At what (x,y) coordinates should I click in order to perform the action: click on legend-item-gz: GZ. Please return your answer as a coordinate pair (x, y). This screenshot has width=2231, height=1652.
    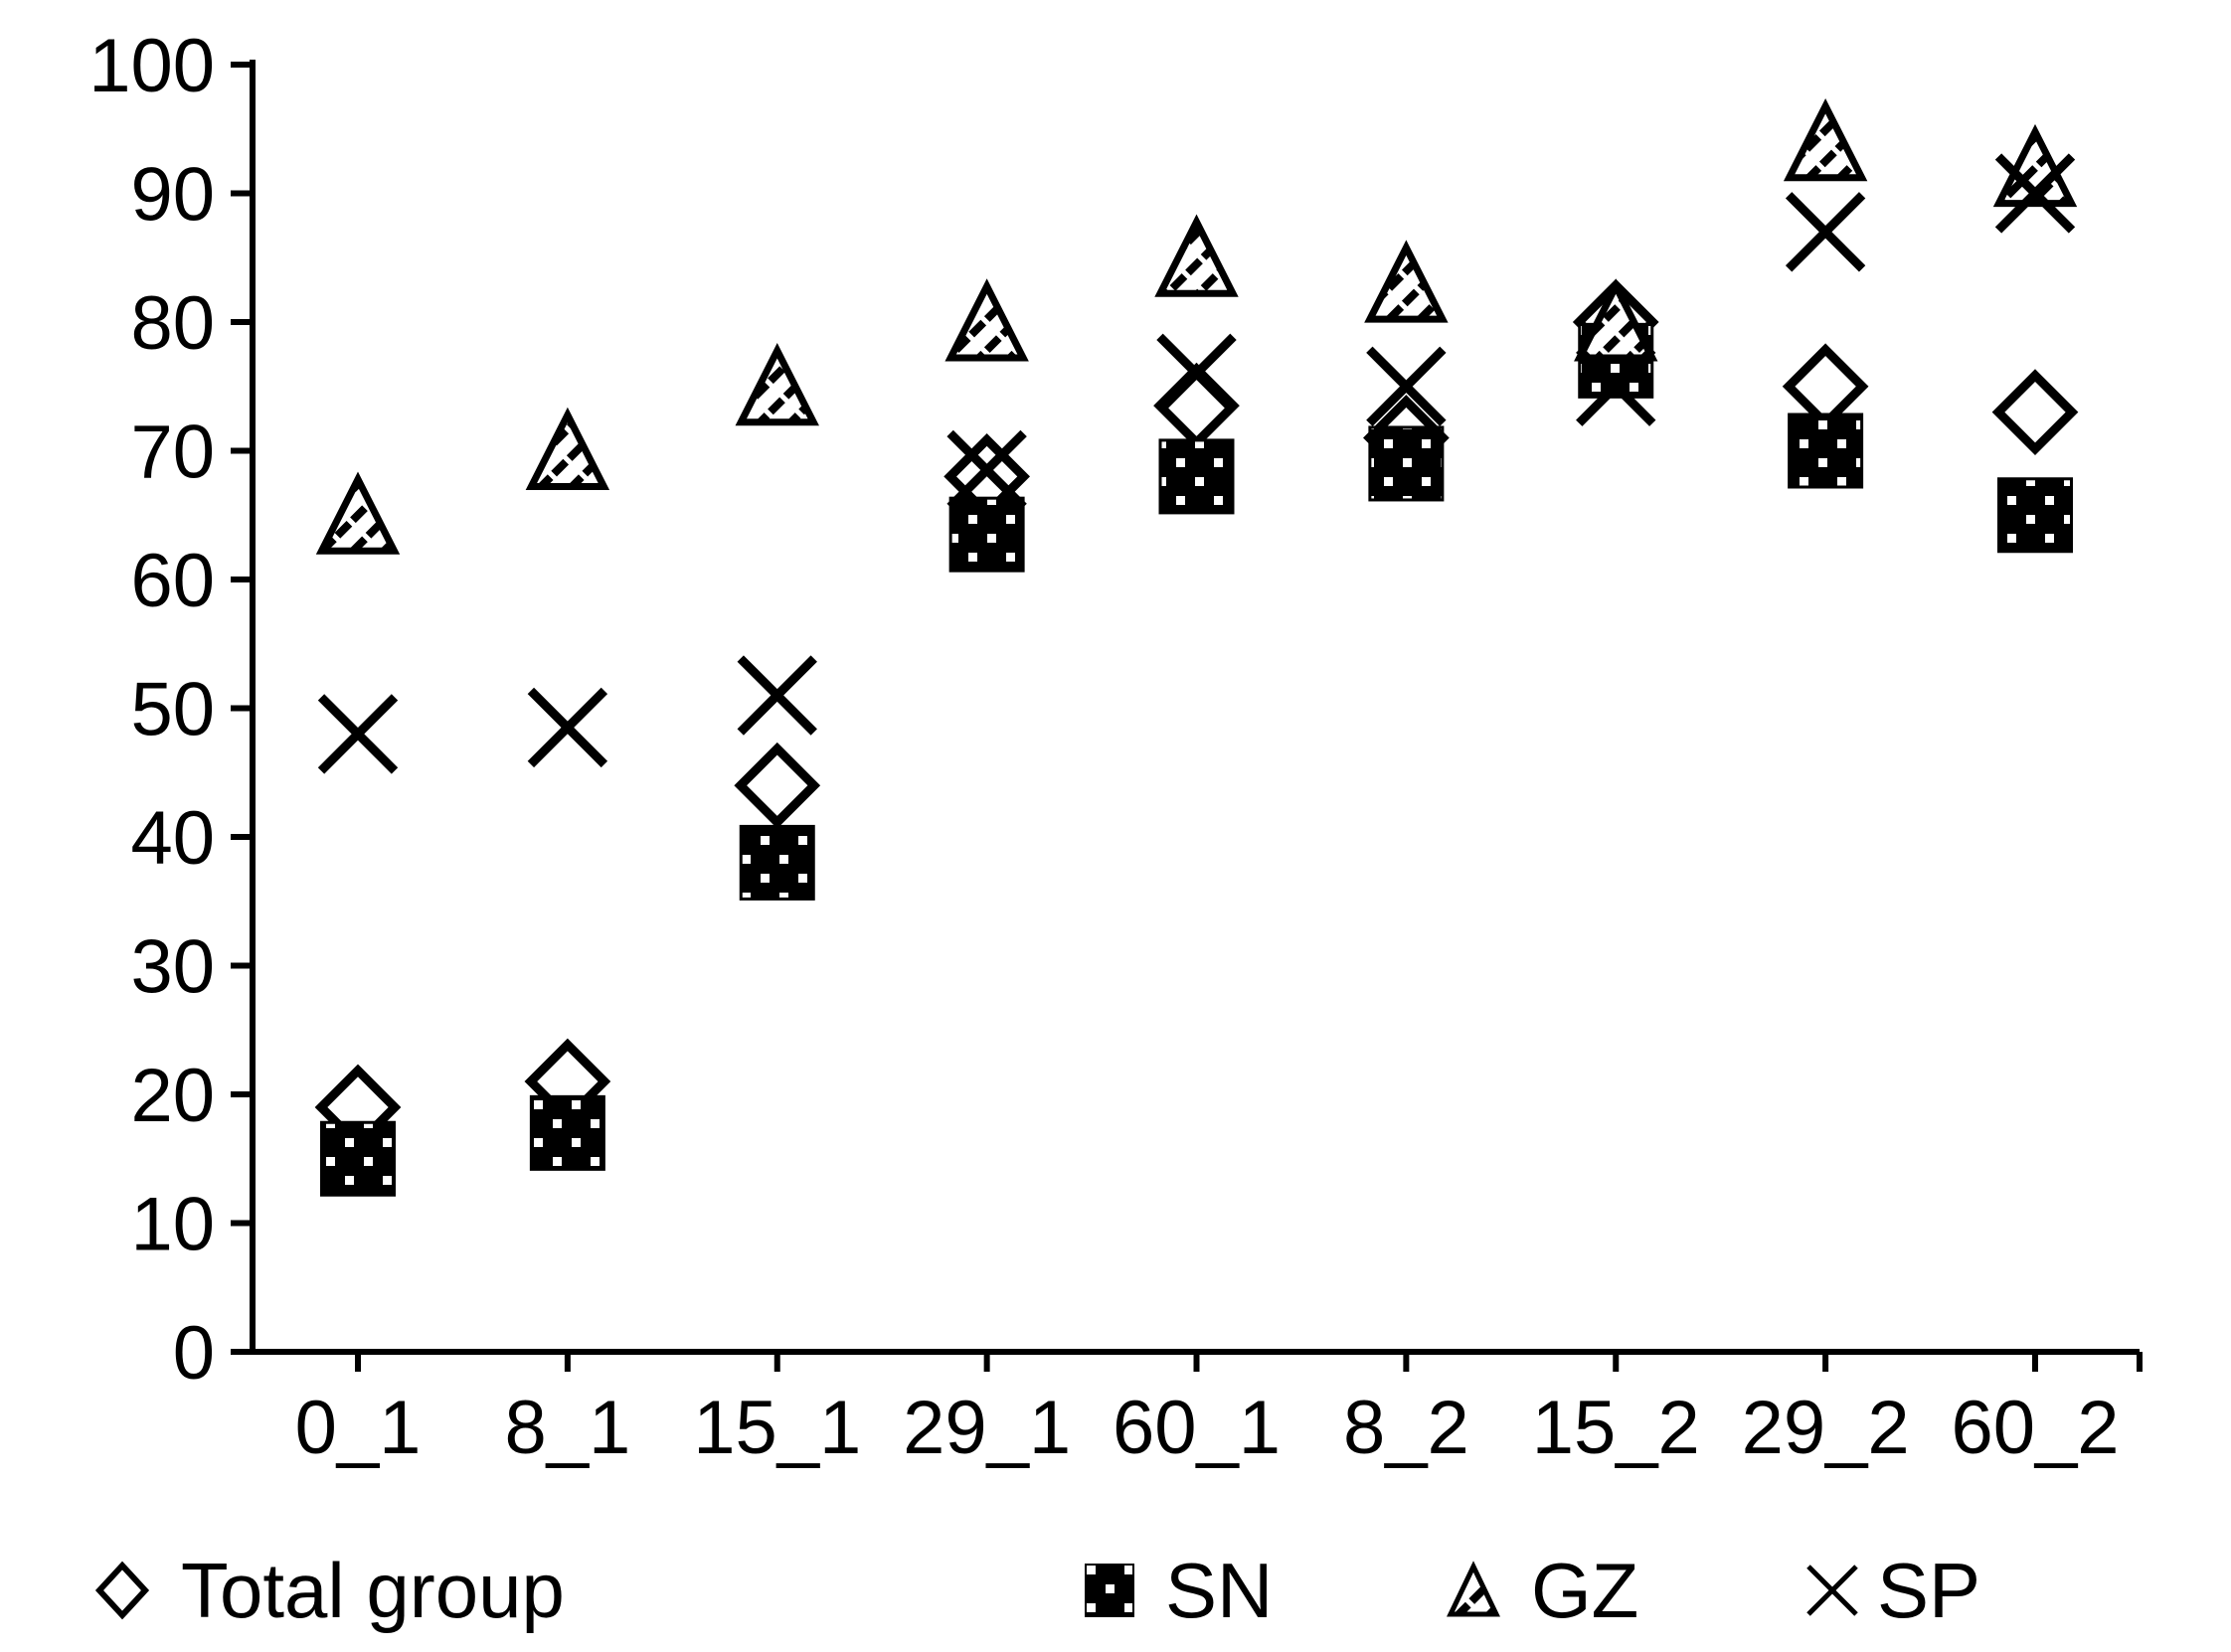
    Looking at the image, I should click on (1541, 1590).